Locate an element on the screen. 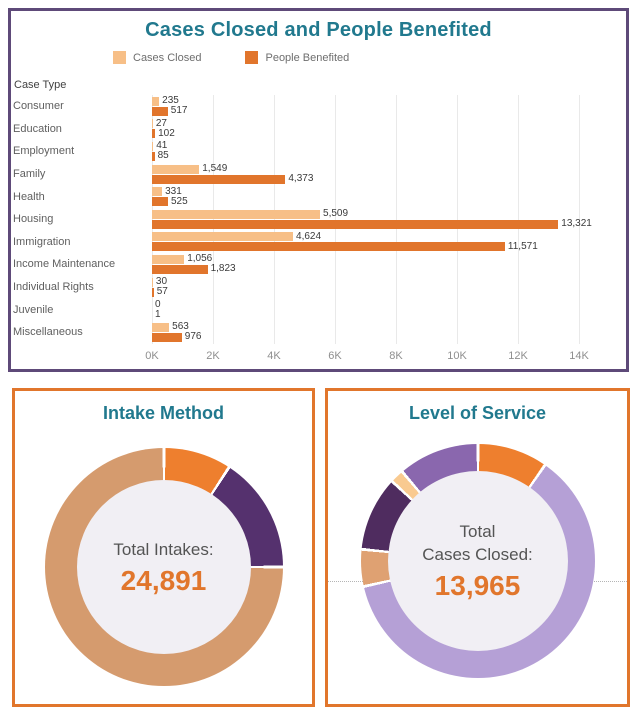 Image resolution: width=637 pixels, height=715 pixels. bar-chart-title: Cases Closed and People Benefited is located at coordinates (318, 30).